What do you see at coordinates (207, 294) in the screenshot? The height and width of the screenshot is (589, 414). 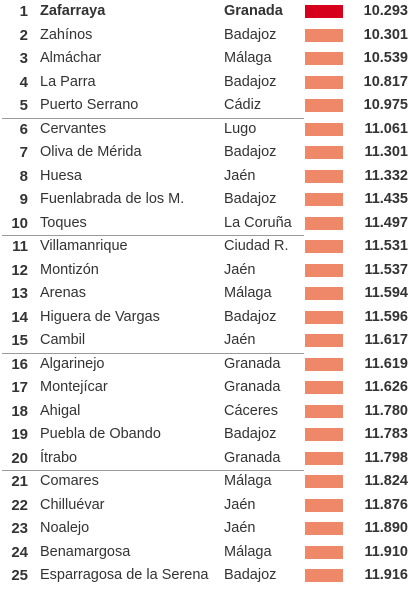 I see `table-row: 13 Arenas Málaga 11.594` at bounding box center [207, 294].